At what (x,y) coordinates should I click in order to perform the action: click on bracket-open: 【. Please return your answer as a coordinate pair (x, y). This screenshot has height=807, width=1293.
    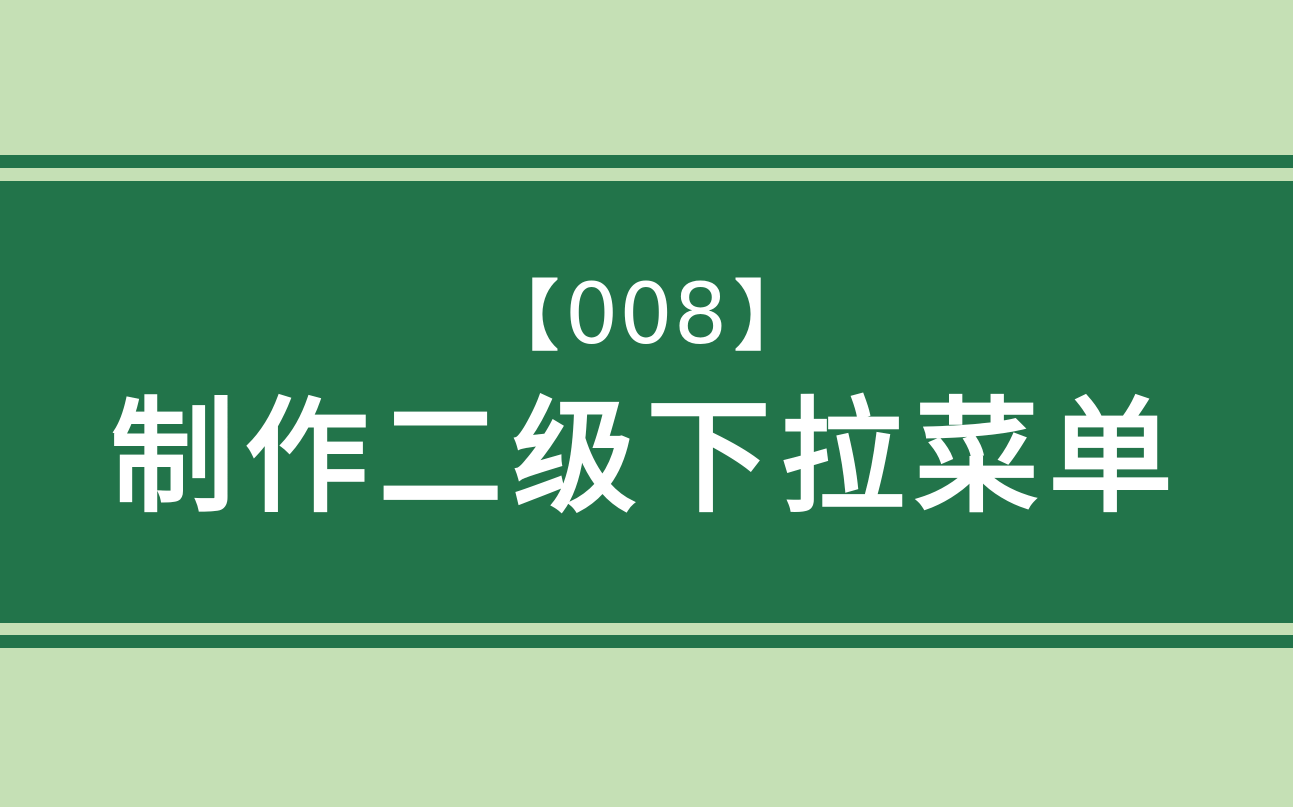
    Looking at the image, I should click on (520, 316).